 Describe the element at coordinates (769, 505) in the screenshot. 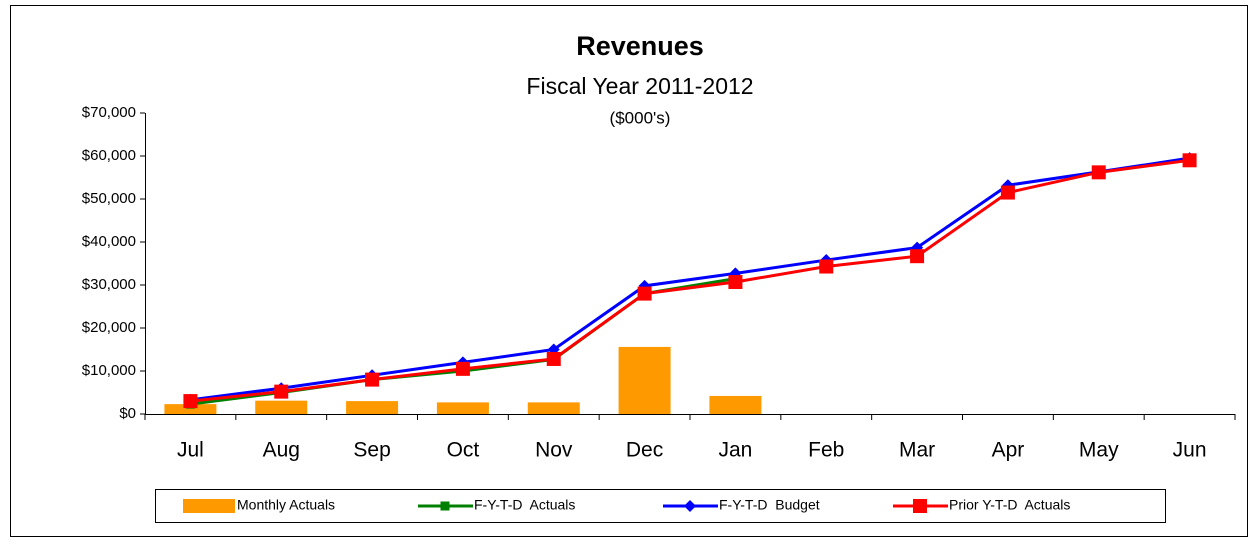

I see `legend-label: F-Y-T-D Budget` at that location.